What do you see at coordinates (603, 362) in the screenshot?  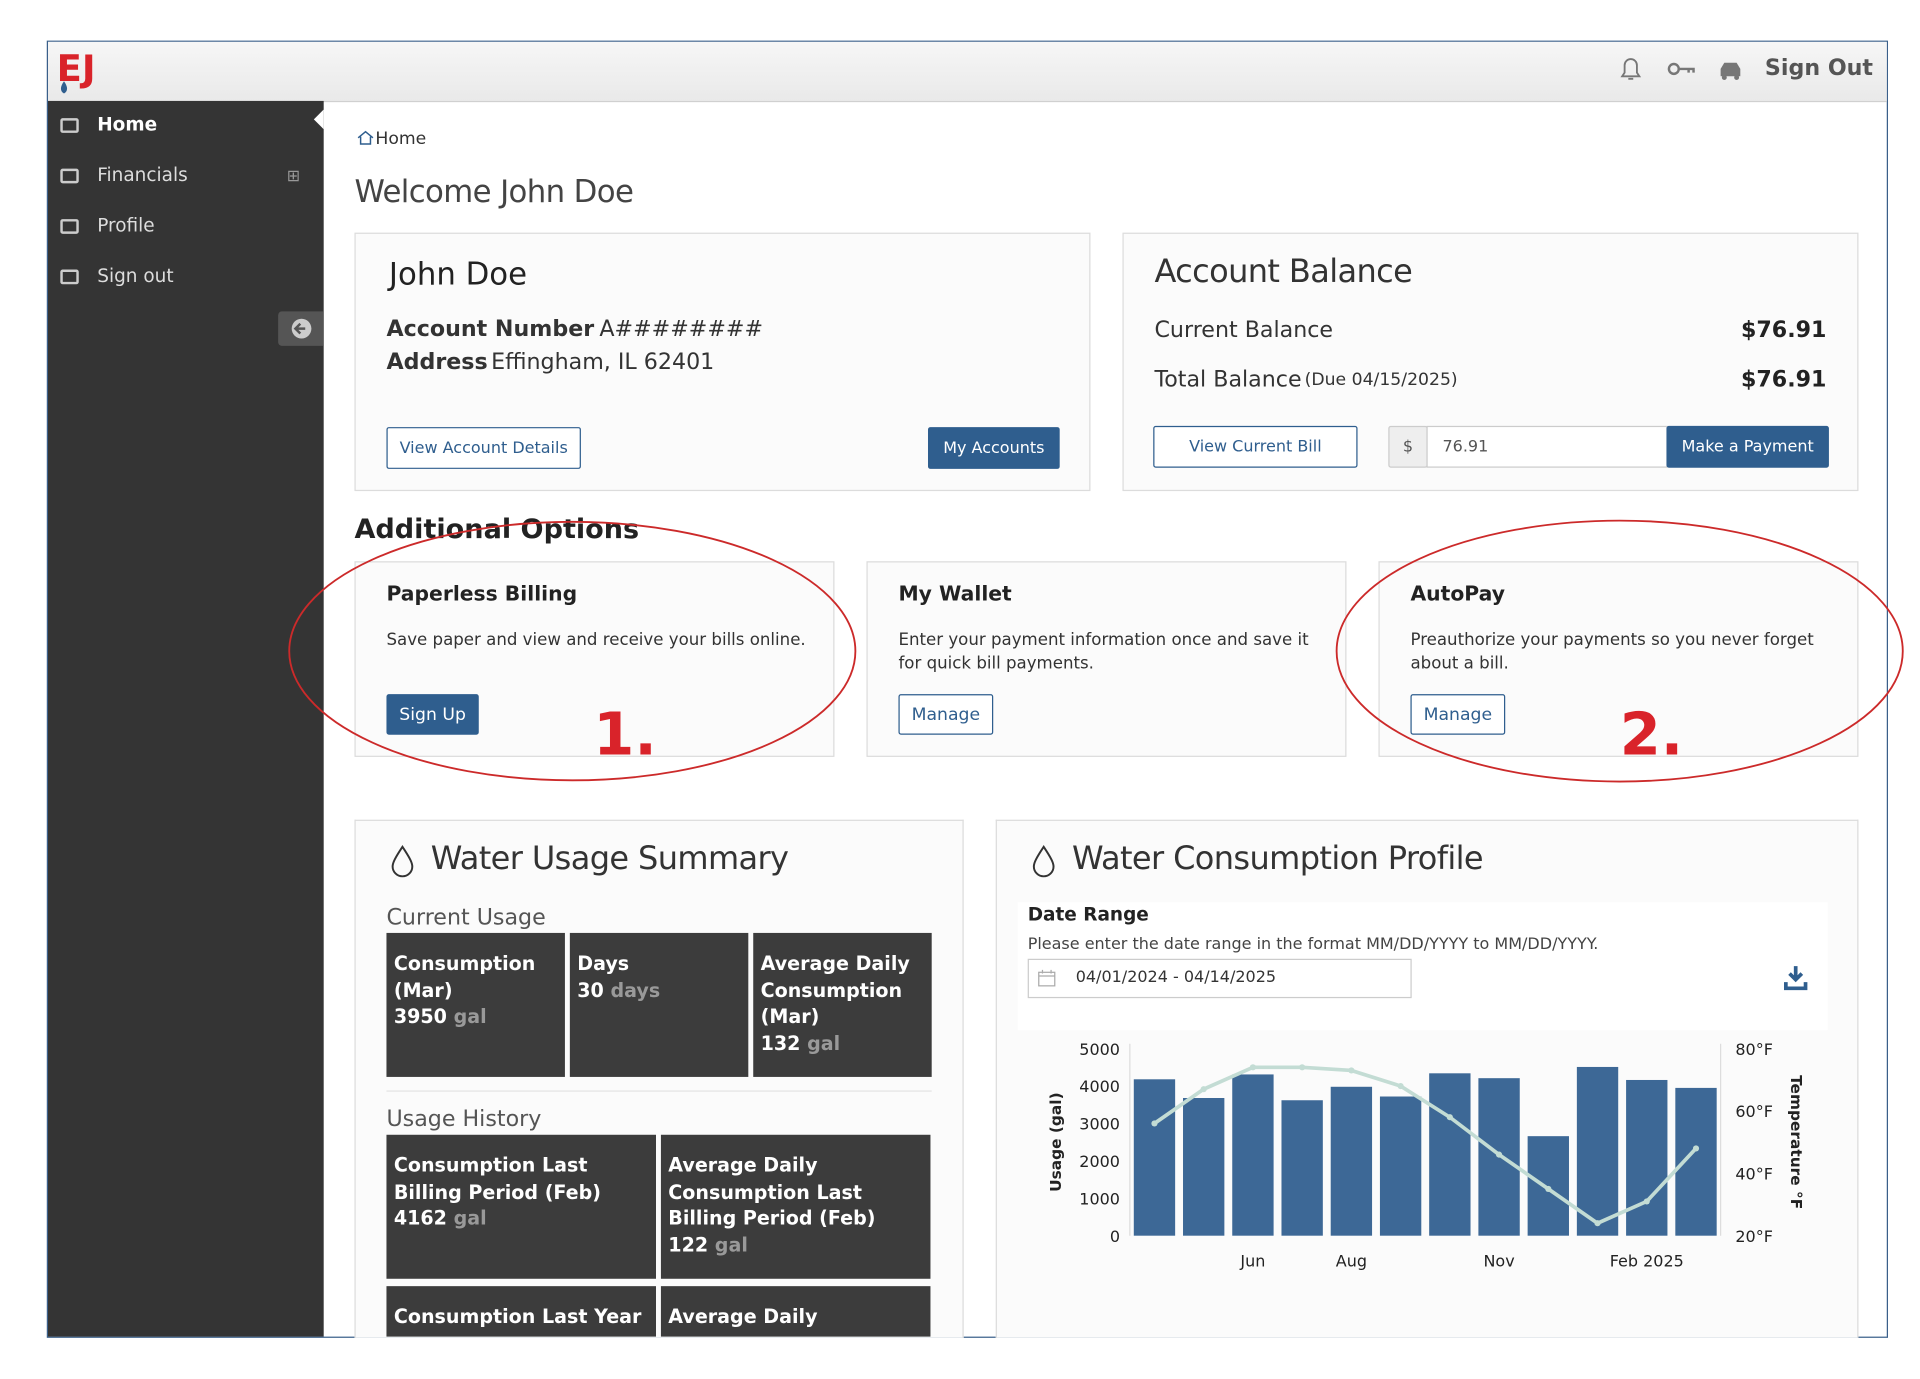 I see `address: Effingham, IL 62401` at bounding box center [603, 362].